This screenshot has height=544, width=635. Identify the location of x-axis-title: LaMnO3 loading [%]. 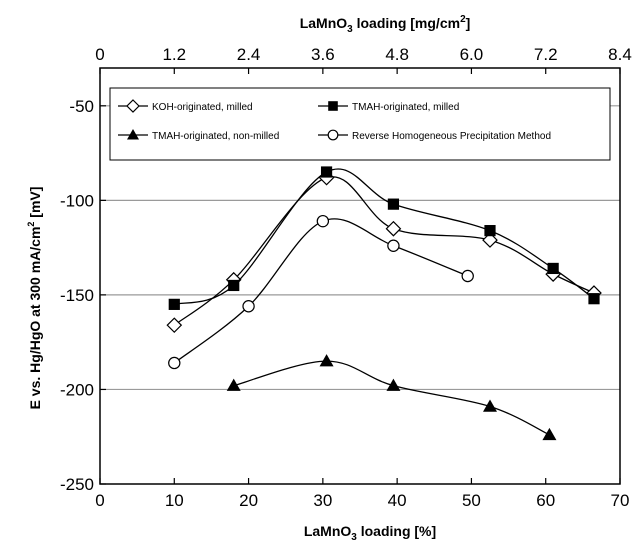
(370, 533).